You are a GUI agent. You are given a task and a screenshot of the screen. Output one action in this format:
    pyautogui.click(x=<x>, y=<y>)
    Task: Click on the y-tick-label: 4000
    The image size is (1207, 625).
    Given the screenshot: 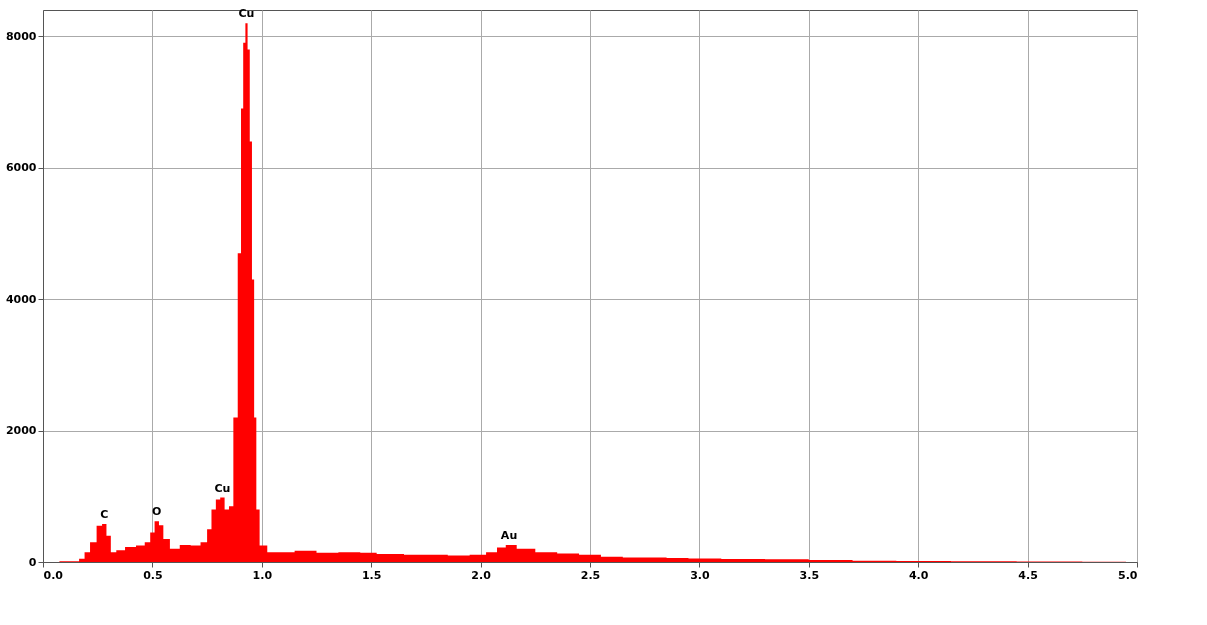 What is the action you would take?
    pyautogui.click(x=21, y=299)
    